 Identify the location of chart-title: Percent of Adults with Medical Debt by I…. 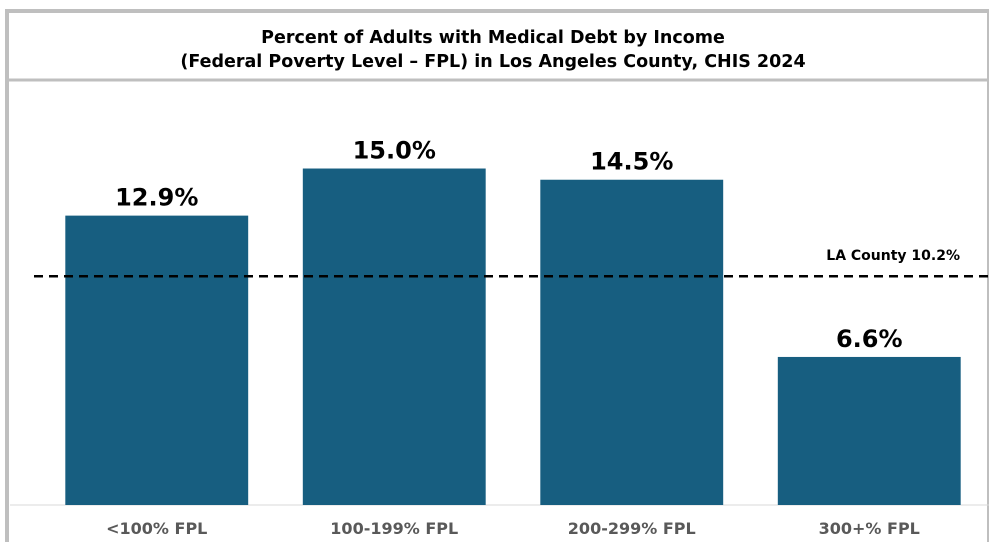
(493, 38).